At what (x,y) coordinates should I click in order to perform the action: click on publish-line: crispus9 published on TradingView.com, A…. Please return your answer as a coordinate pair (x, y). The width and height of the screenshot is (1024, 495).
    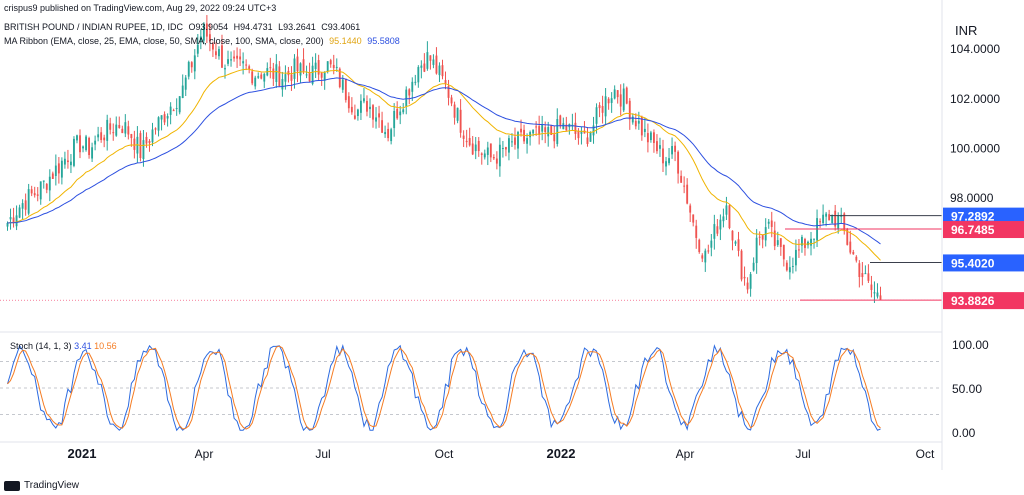
    Looking at the image, I should click on (140, 8).